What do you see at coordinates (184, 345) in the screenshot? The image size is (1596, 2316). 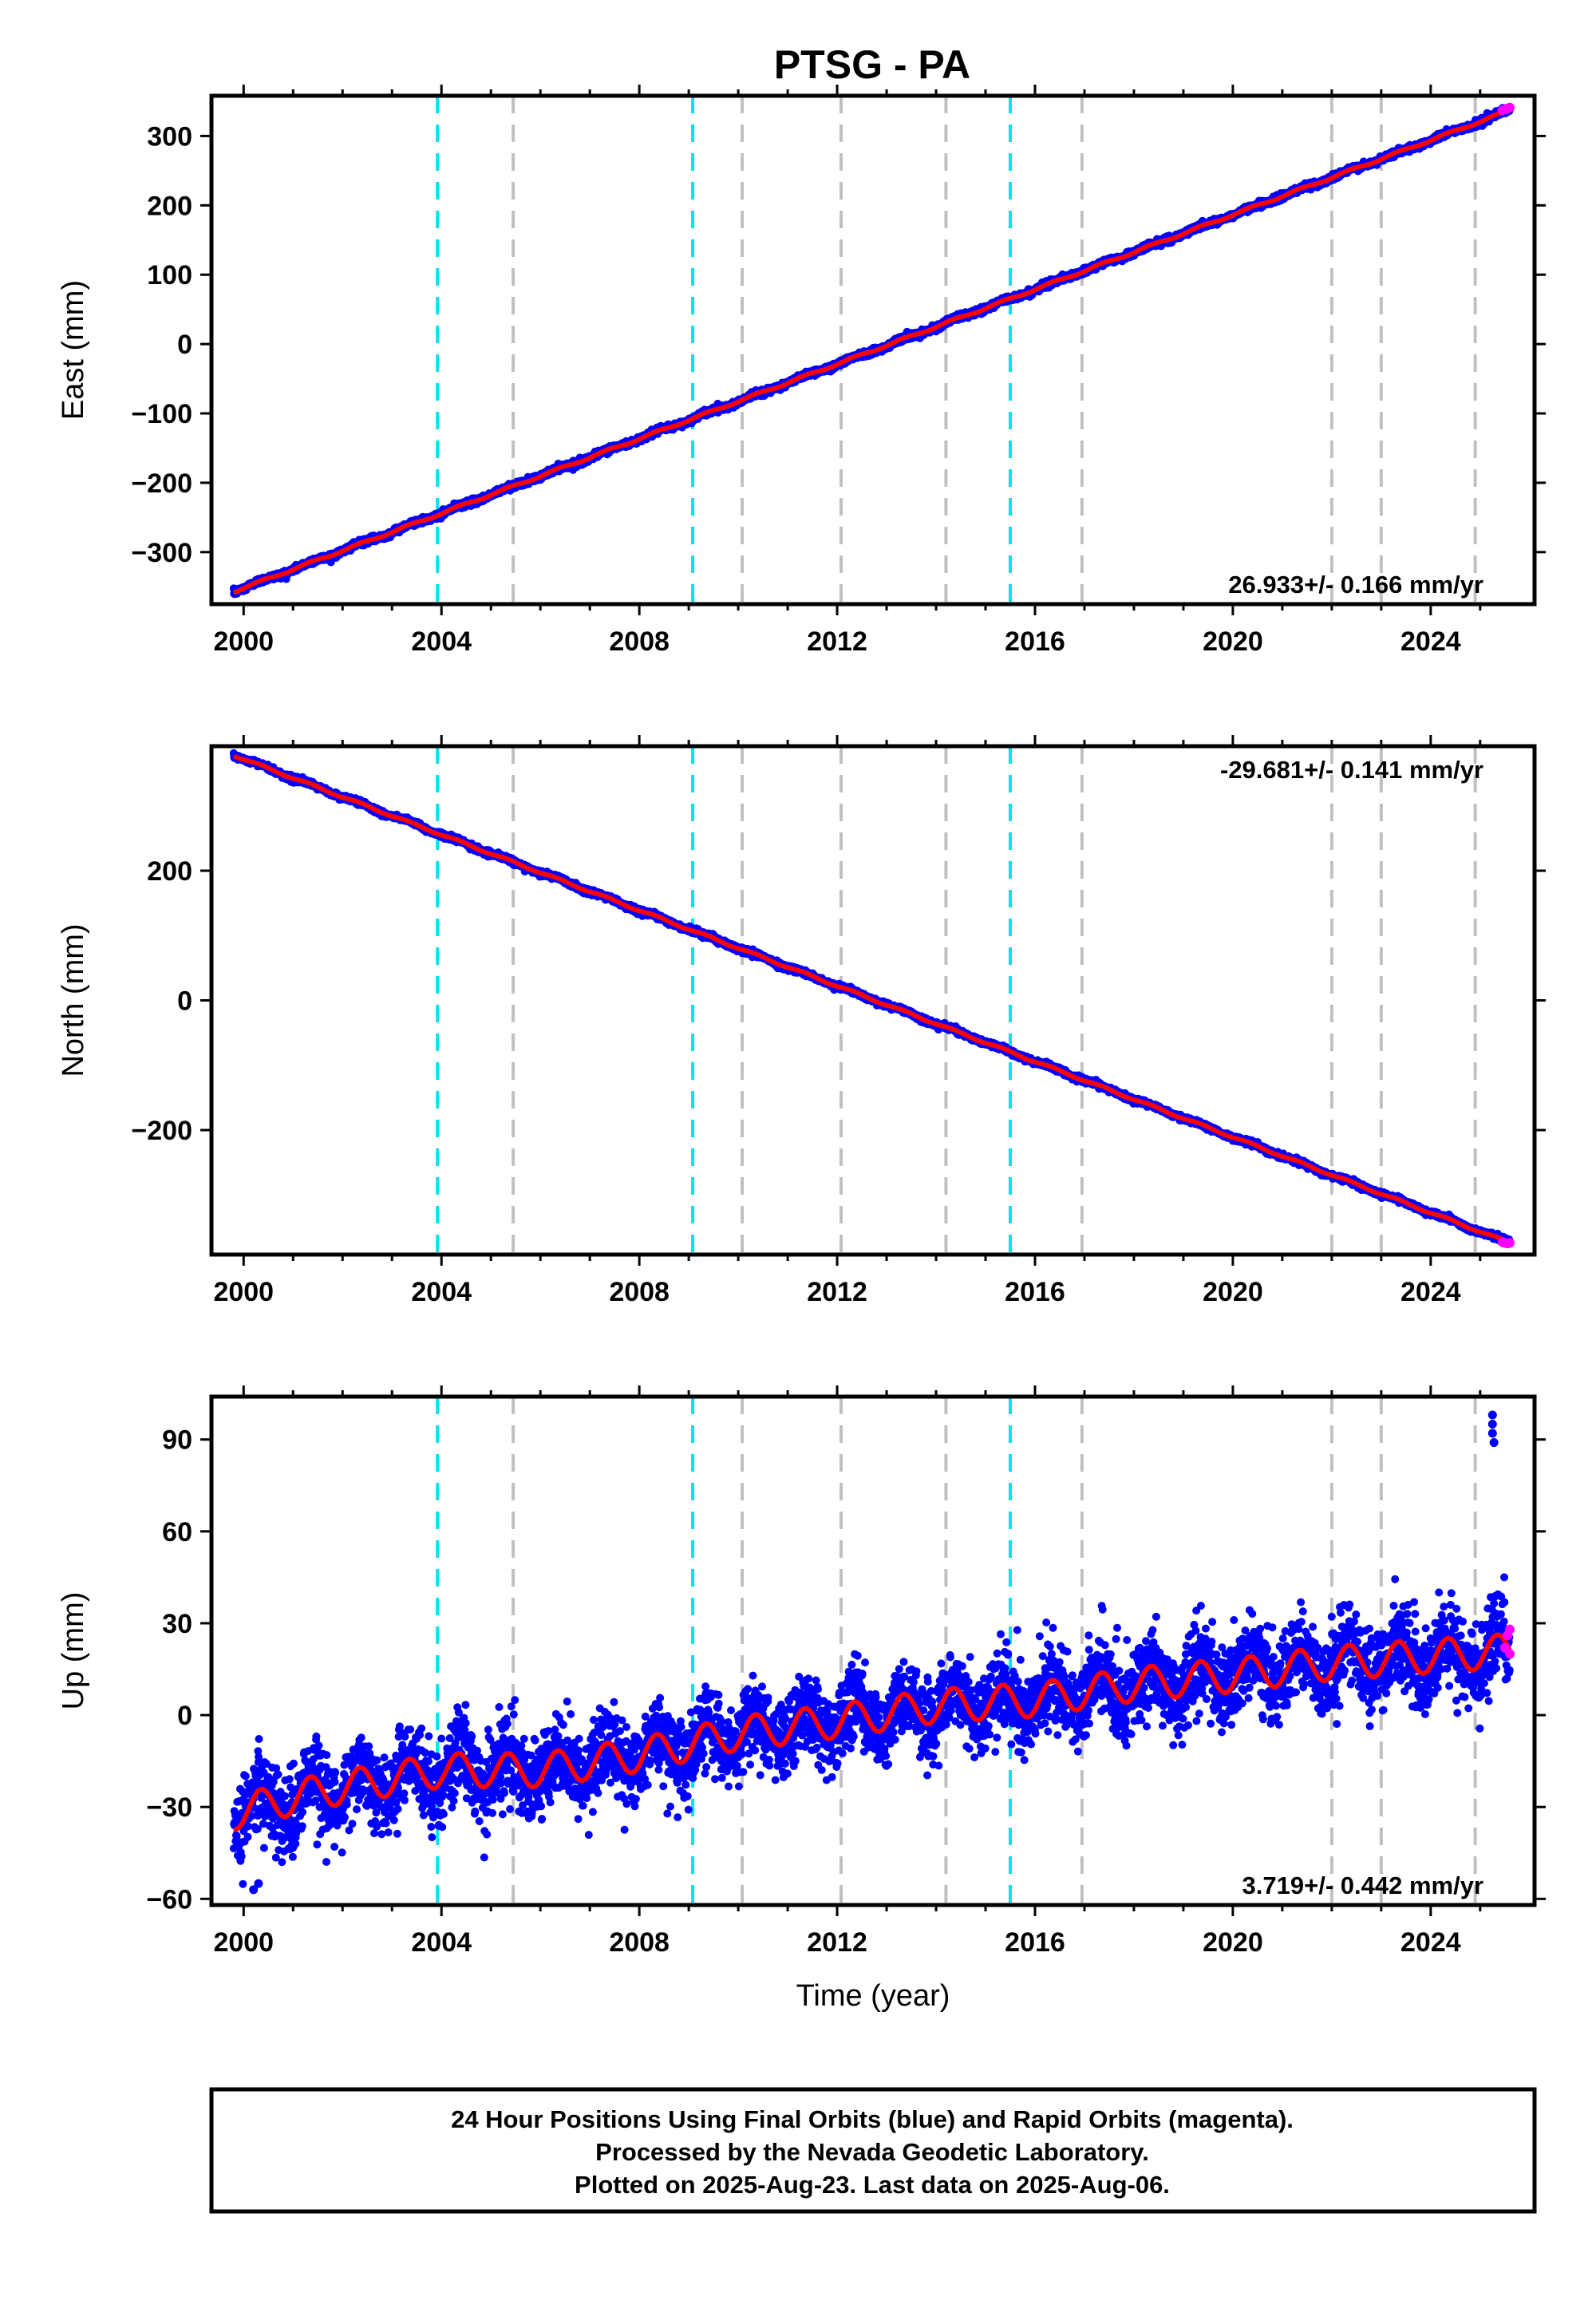 I see `y-tick-label-east-3: 0` at bounding box center [184, 345].